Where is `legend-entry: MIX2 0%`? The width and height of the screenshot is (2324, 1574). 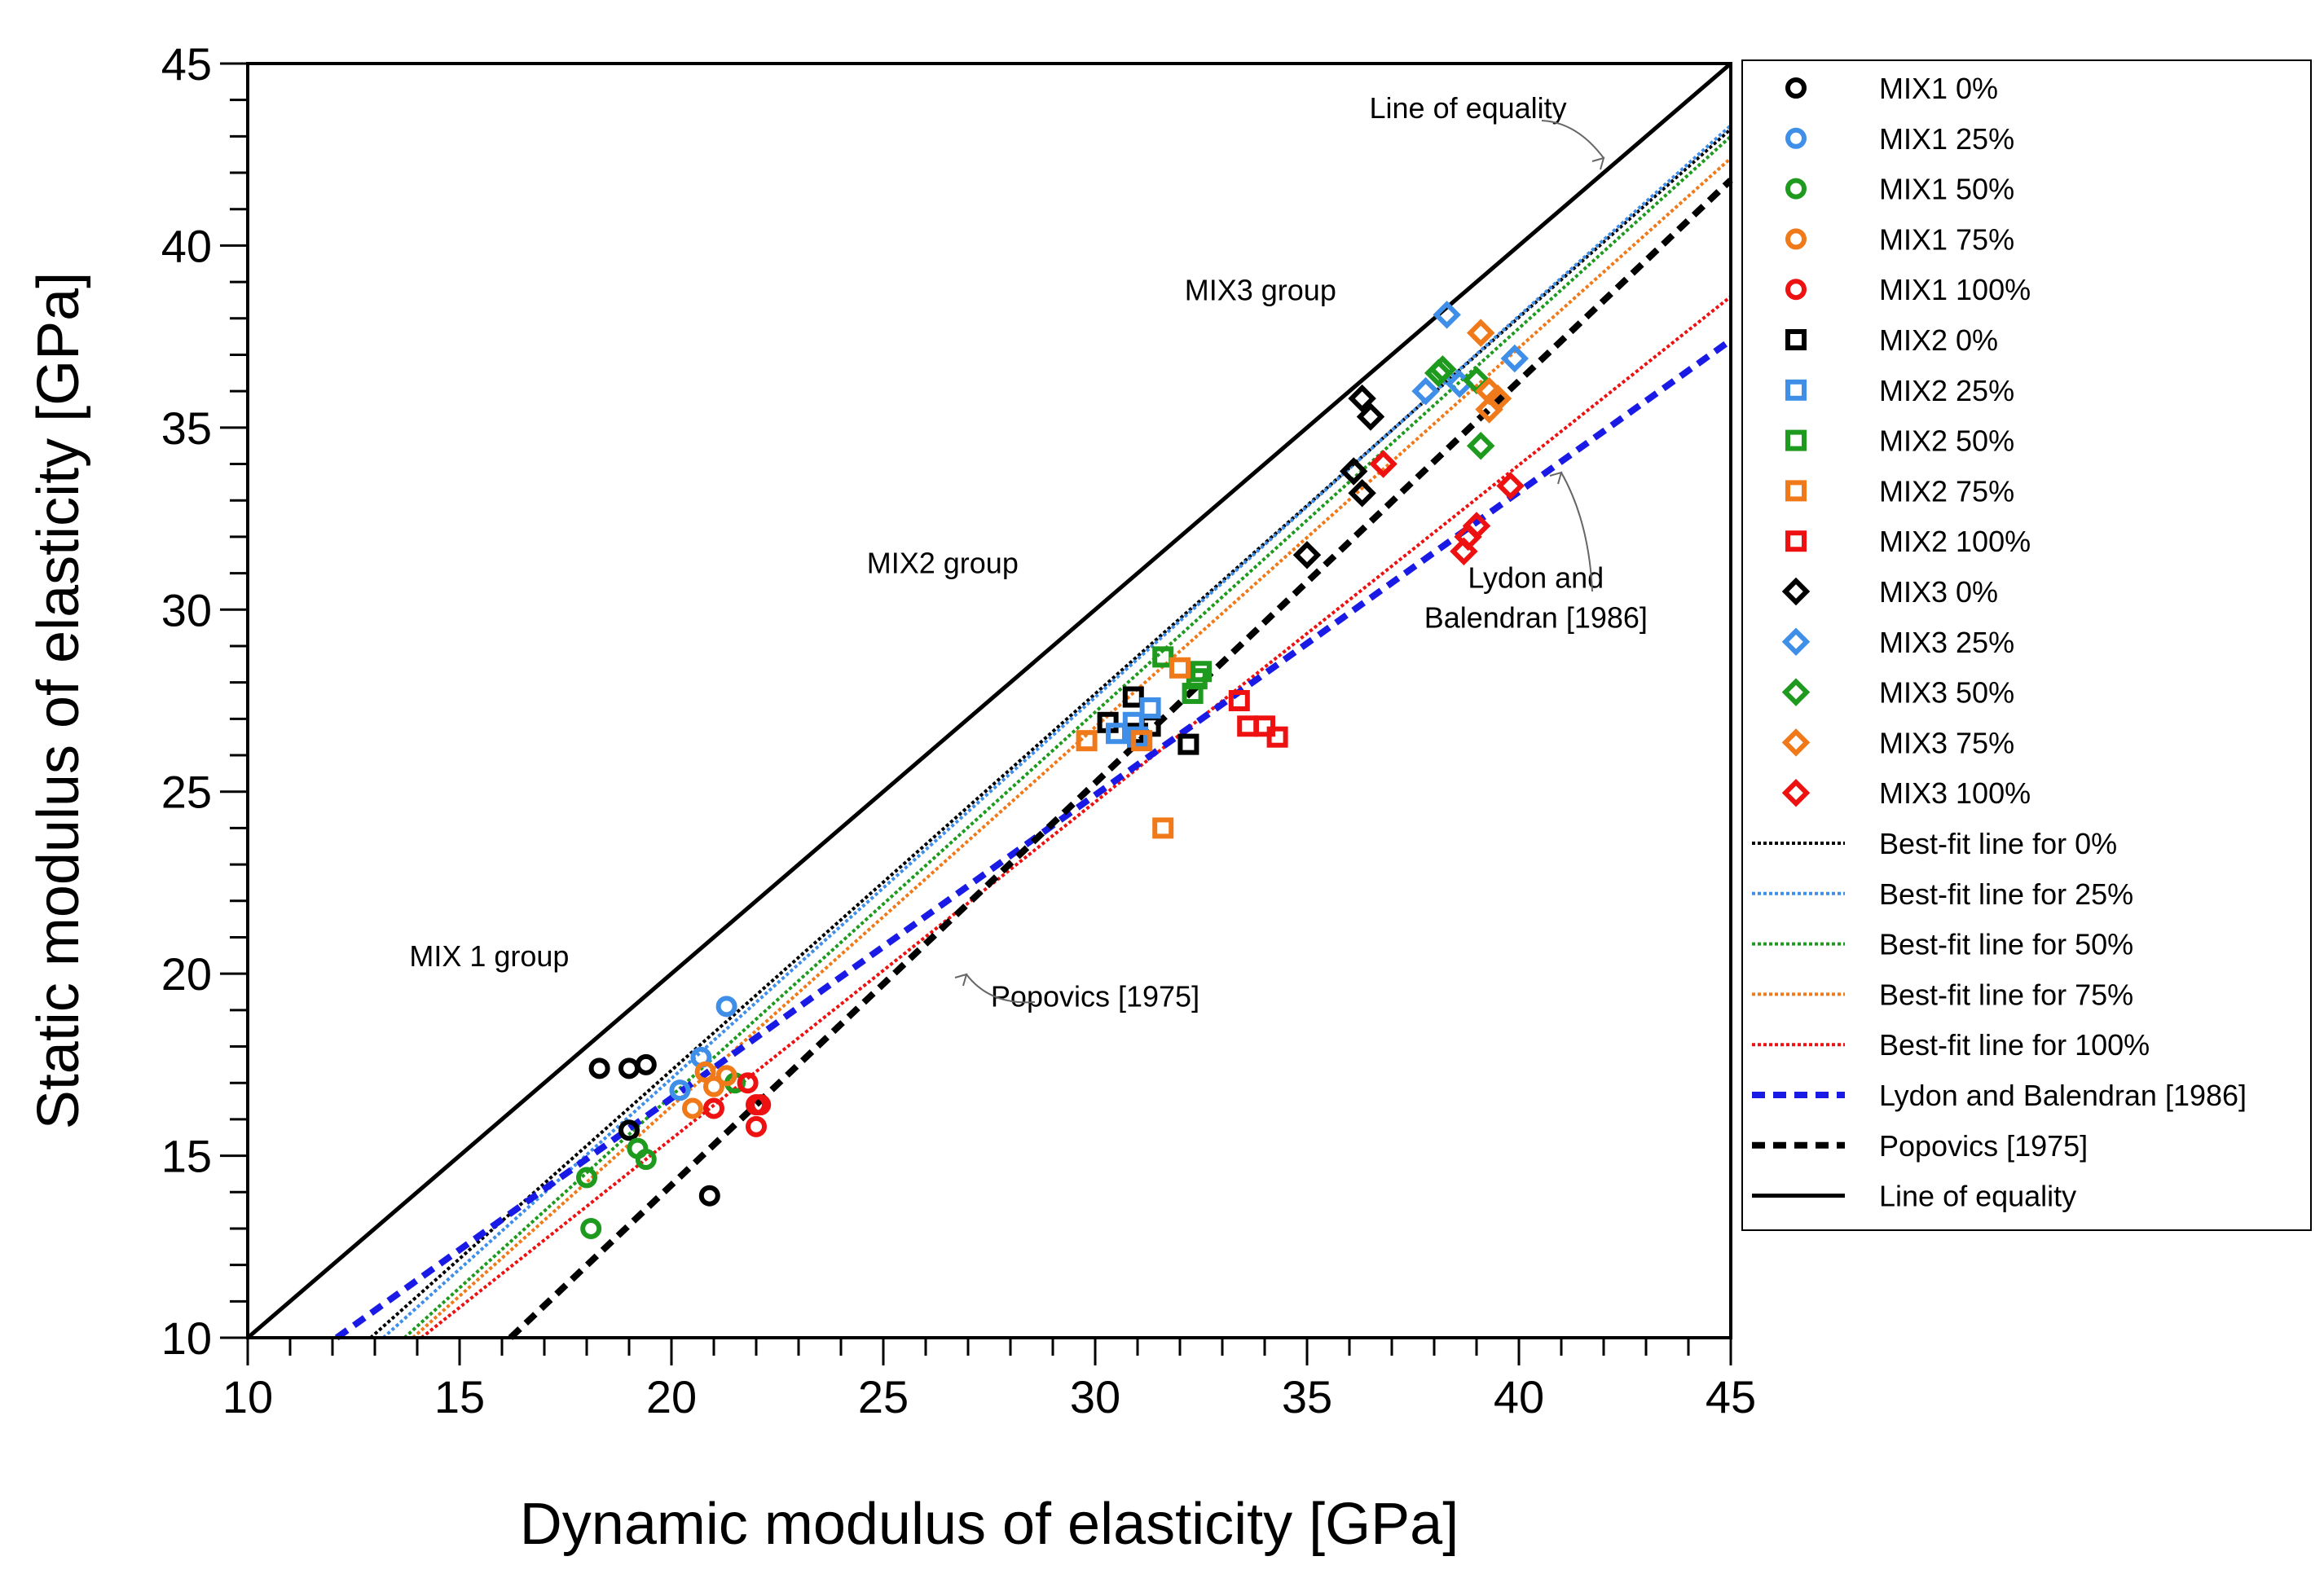
legend-entry: MIX2 0% is located at coordinates (1891, 340).